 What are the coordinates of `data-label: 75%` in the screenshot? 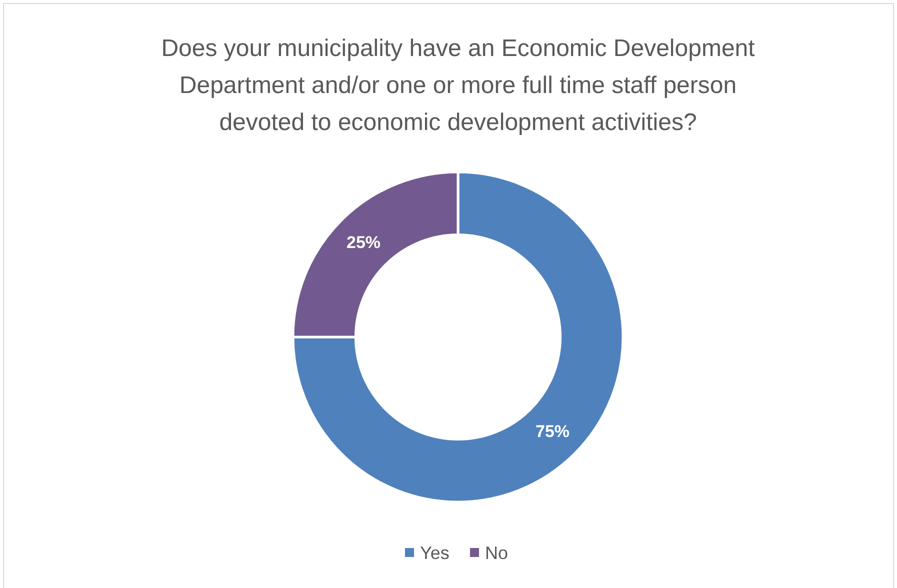 It's located at (552, 432).